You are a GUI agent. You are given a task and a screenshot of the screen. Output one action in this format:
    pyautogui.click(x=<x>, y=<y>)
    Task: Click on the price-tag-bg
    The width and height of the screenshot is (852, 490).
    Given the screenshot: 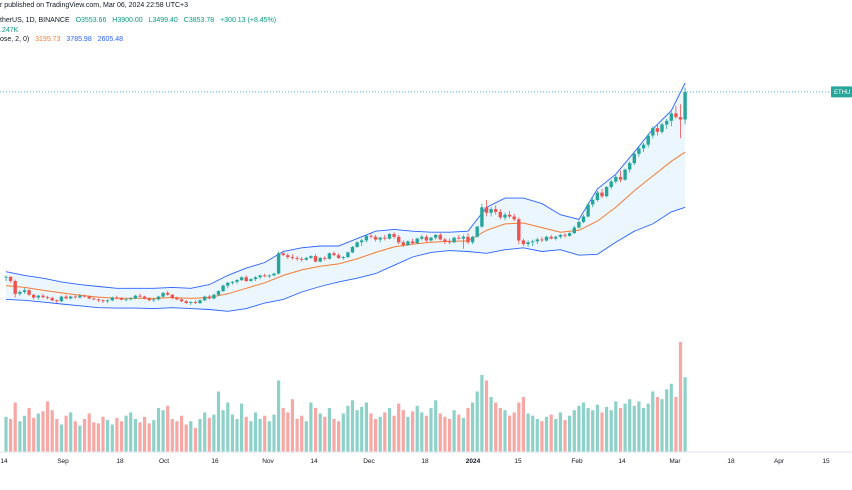 What is the action you would take?
    pyautogui.click(x=841, y=92)
    